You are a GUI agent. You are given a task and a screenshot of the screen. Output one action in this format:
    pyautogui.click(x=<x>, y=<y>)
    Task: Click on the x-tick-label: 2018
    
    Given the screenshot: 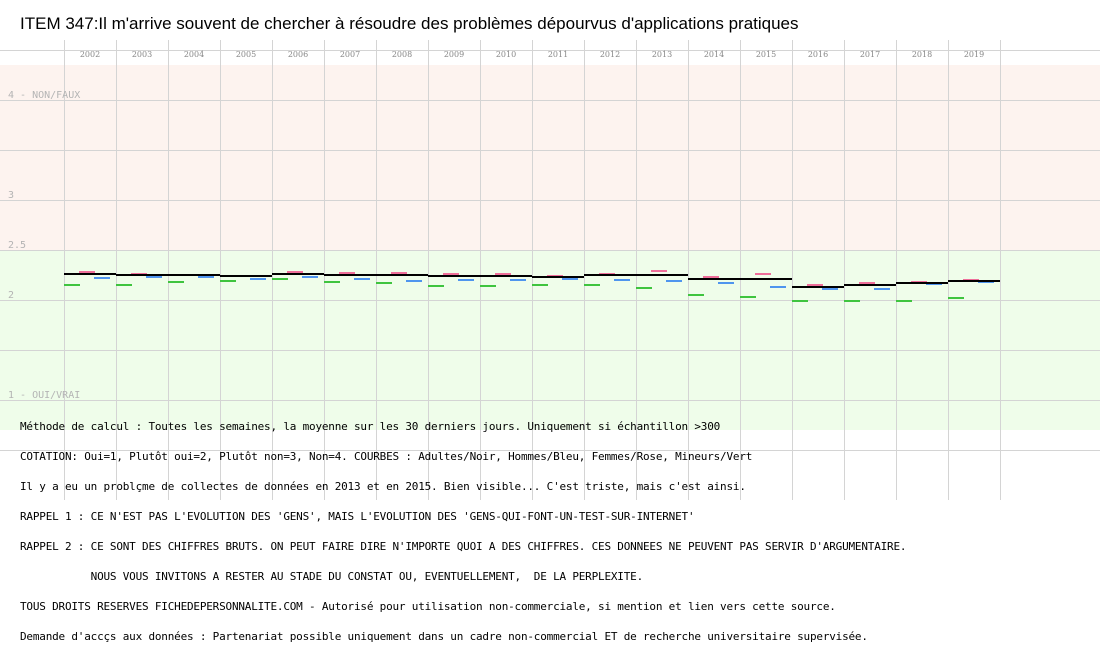 What is the action you would take?
    pyautogui.click(x=922, y=54)
    